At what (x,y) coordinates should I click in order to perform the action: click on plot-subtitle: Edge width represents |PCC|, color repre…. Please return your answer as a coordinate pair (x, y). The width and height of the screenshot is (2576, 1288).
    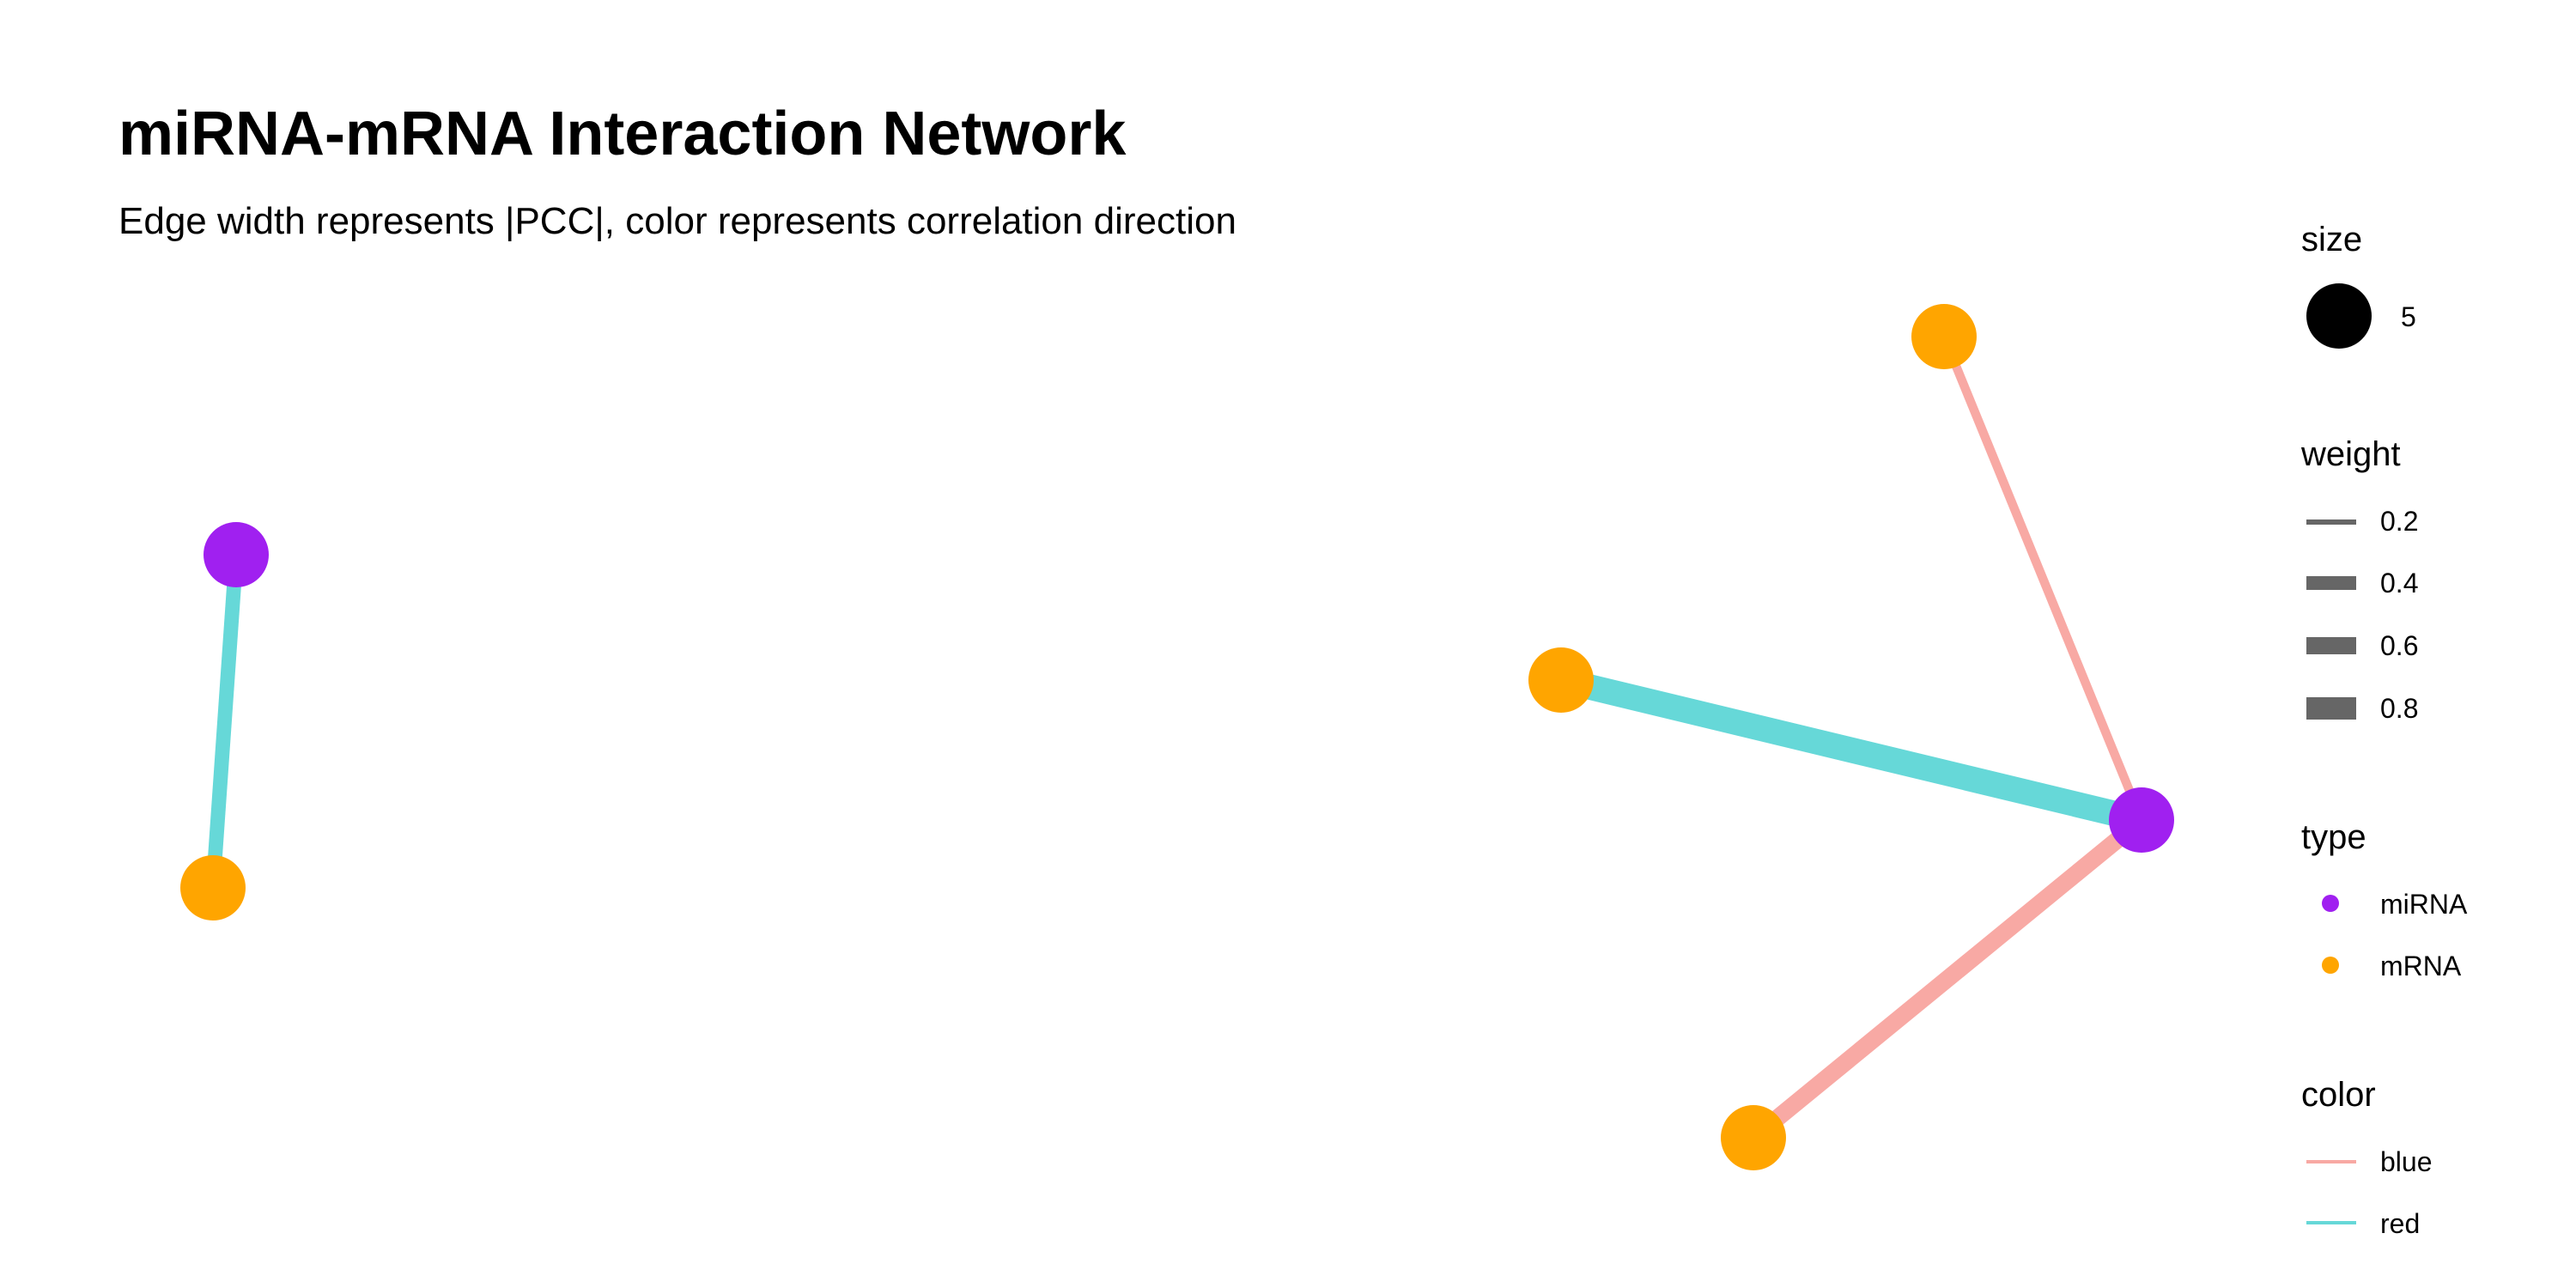
    Looking at the image, I should click on (677, 221).